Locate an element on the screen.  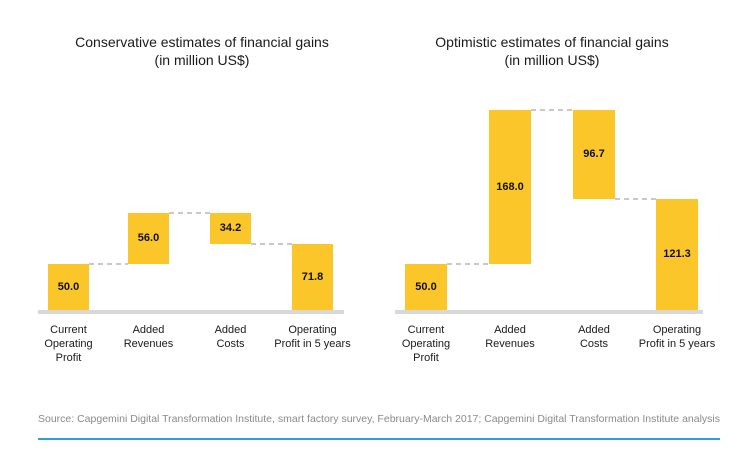
bar-value-label: 71.8 is located at coordinates (312, 277).